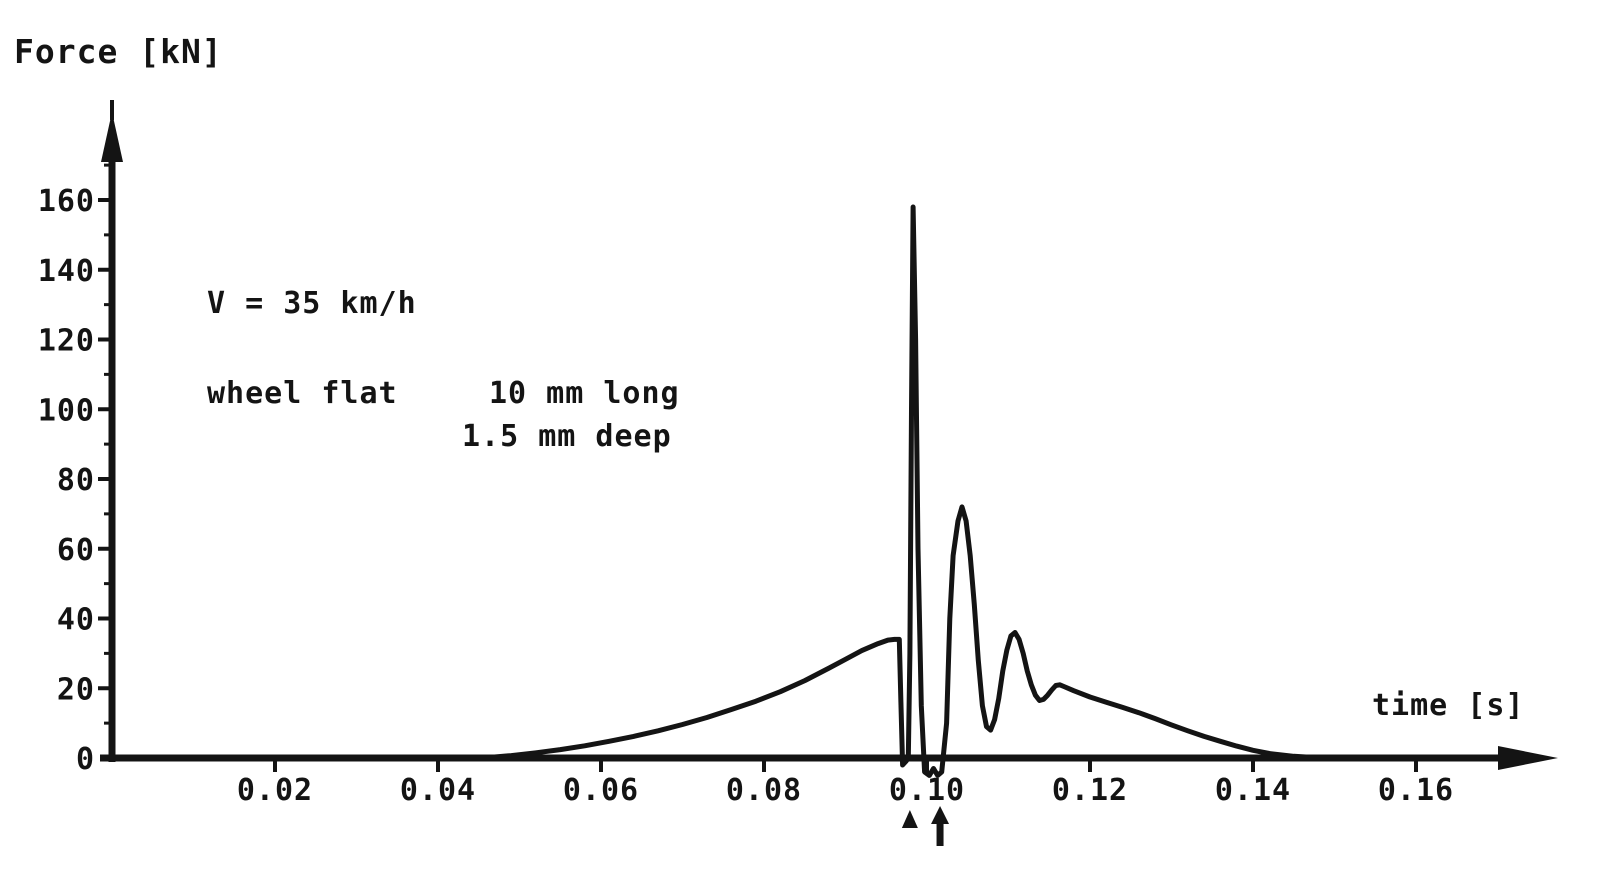 Image resolution: width=1600 pixels, height=888 pixels. What do you see at coordinates (438, 790) in the screenshot?
I see `x-tick-label: 0.04` at bounding box center [438, 790].